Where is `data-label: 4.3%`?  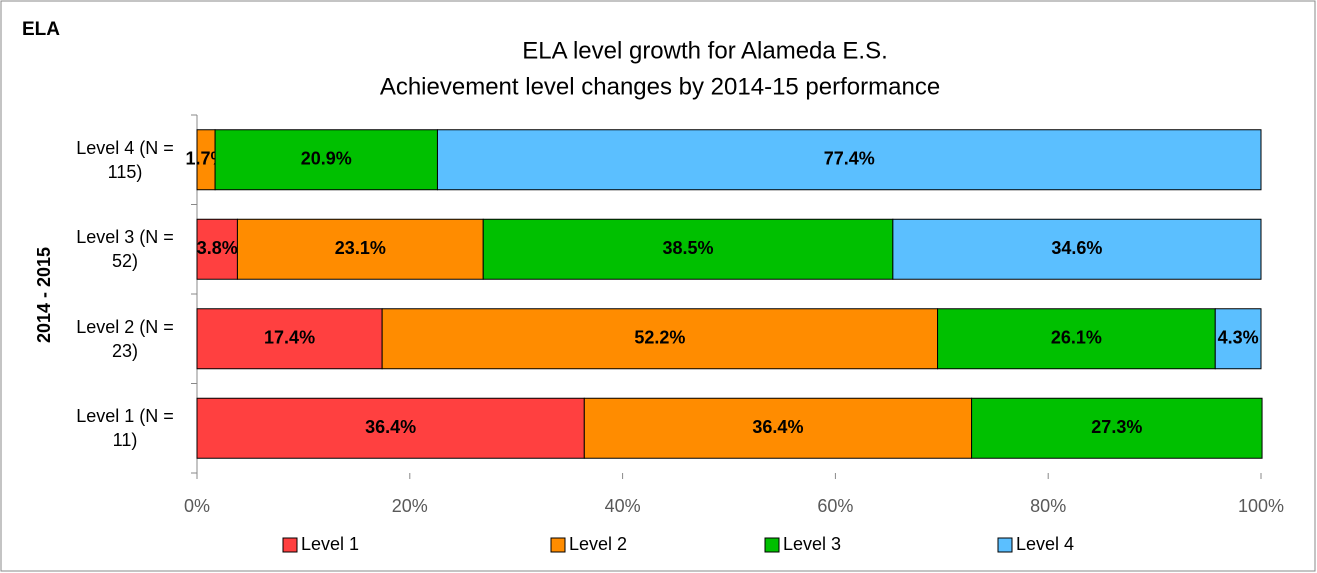 data-label: 4.3% is located at coordinates (1238, 338).